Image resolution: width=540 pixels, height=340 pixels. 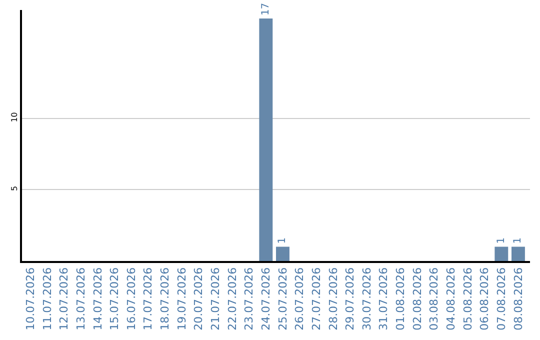 I want to click on x-tick-label: 05.08.2026, so click(x=467, y=298).